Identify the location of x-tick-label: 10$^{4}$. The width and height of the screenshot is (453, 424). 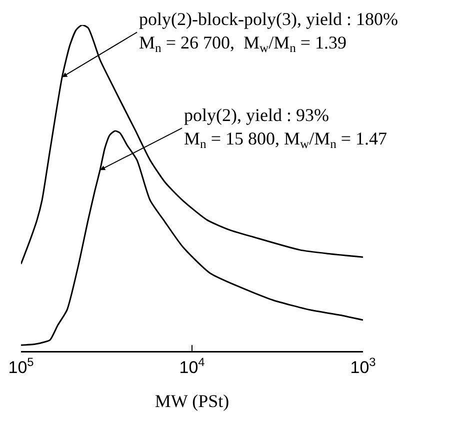
(192, 365).